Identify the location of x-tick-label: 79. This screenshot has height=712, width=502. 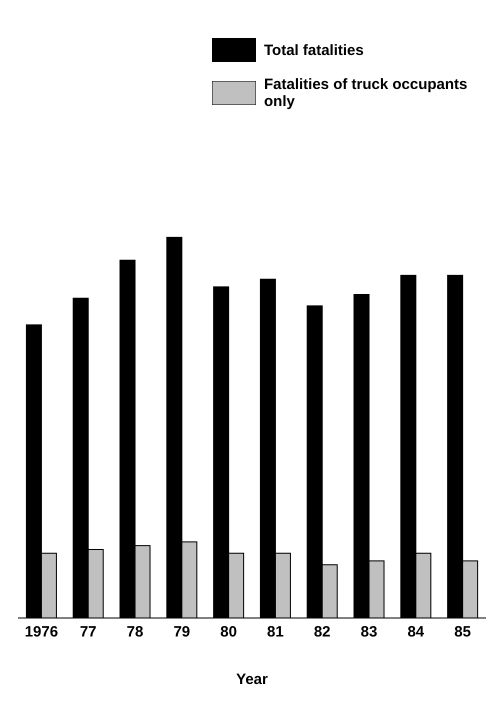
(181, 632).